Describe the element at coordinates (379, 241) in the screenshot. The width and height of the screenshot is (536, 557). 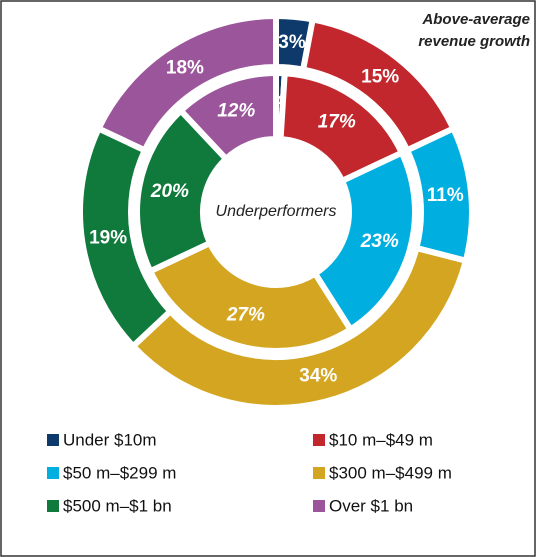
I see `value-label: 23%` at that location.